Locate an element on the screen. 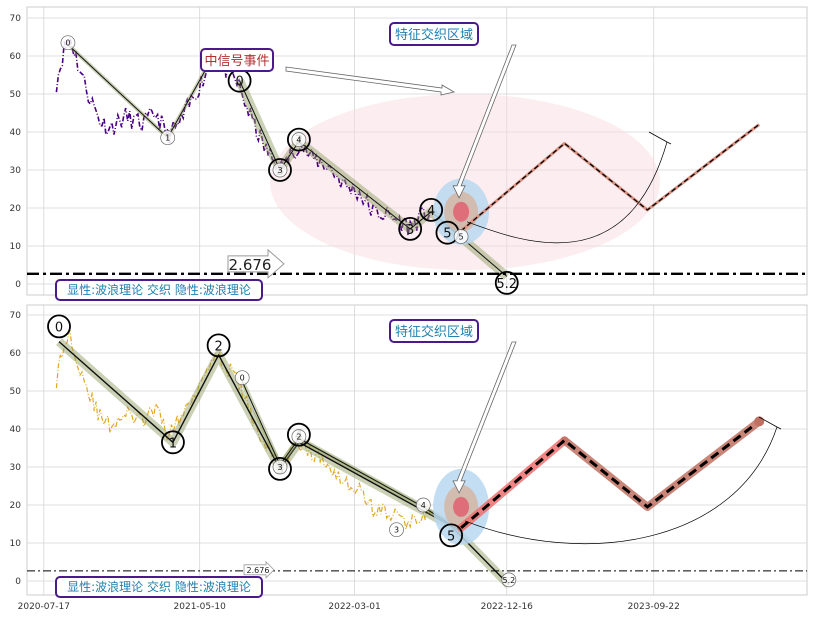  signal-annotation-box is located at coordinates (237, 60).